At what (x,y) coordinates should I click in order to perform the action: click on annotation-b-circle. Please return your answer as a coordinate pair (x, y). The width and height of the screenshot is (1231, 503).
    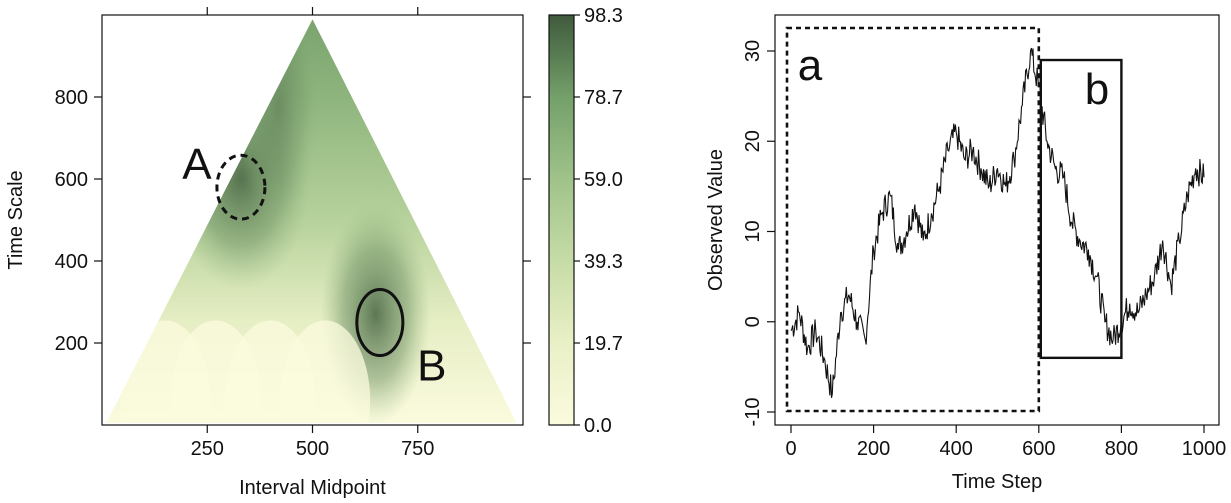
    Looking at the image, I should click on (380, 322).